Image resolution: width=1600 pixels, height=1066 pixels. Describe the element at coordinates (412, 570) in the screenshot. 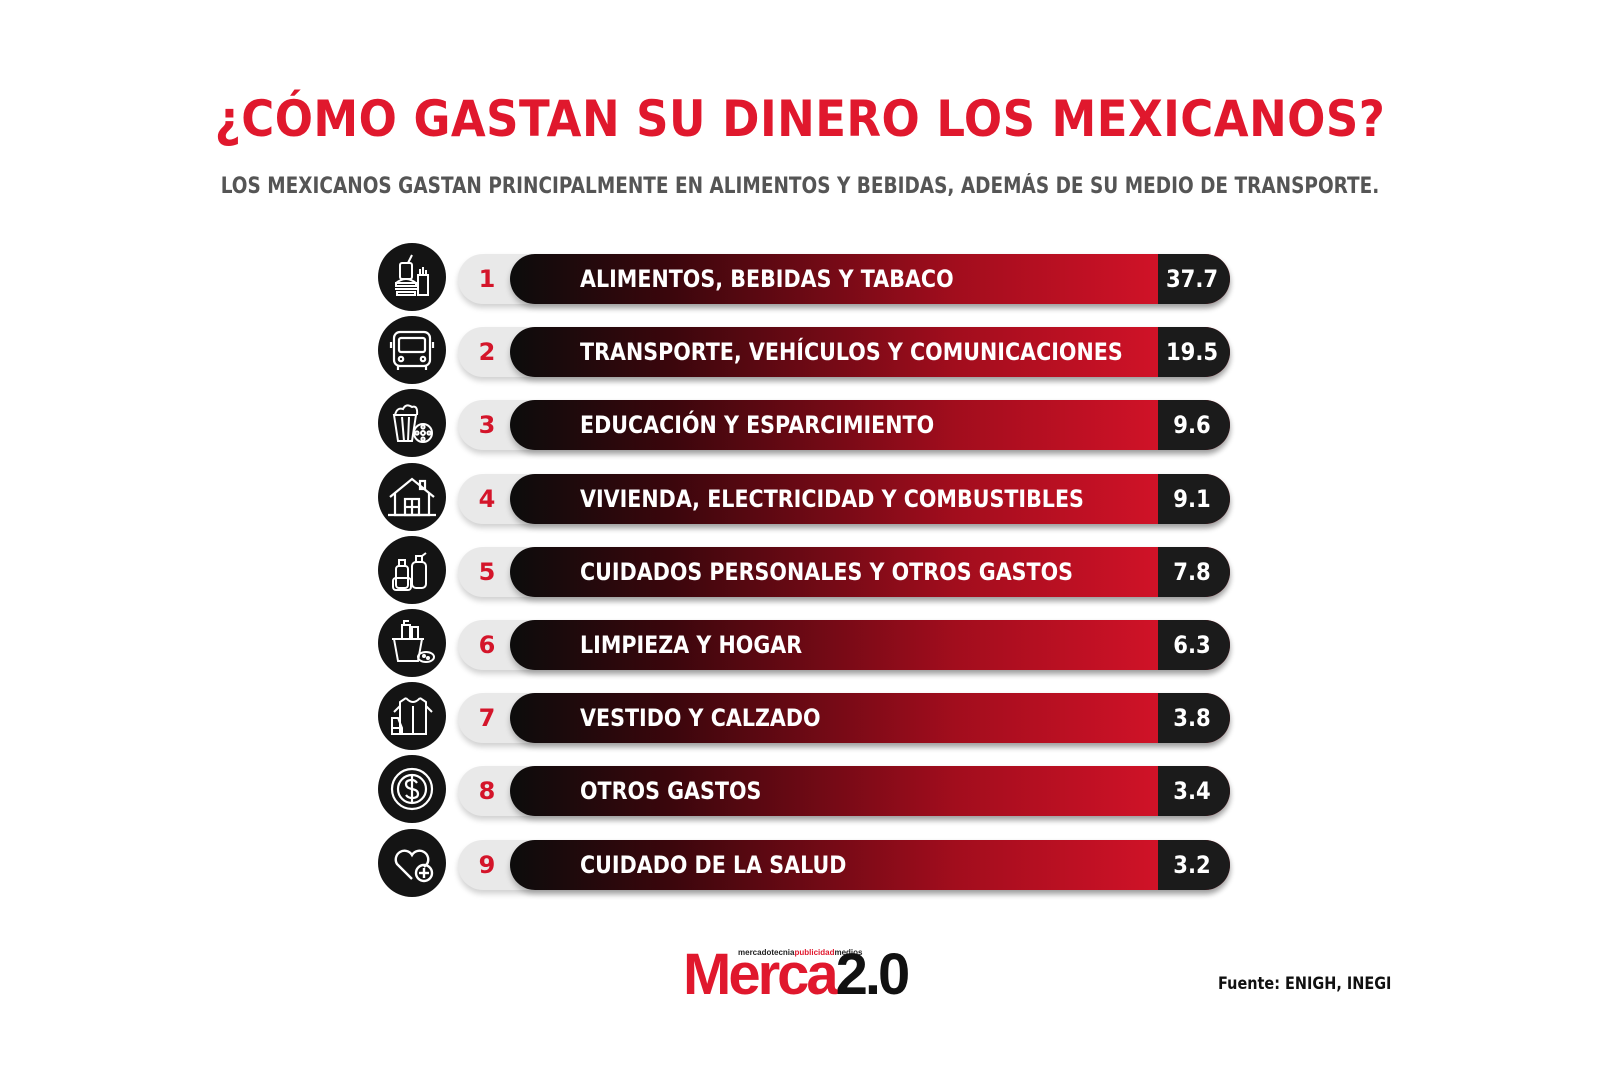

I see `toiletries-icon` at that location.